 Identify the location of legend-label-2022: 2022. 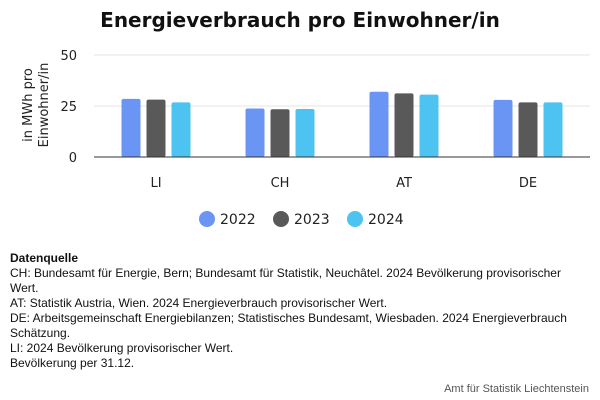
(238, 220).